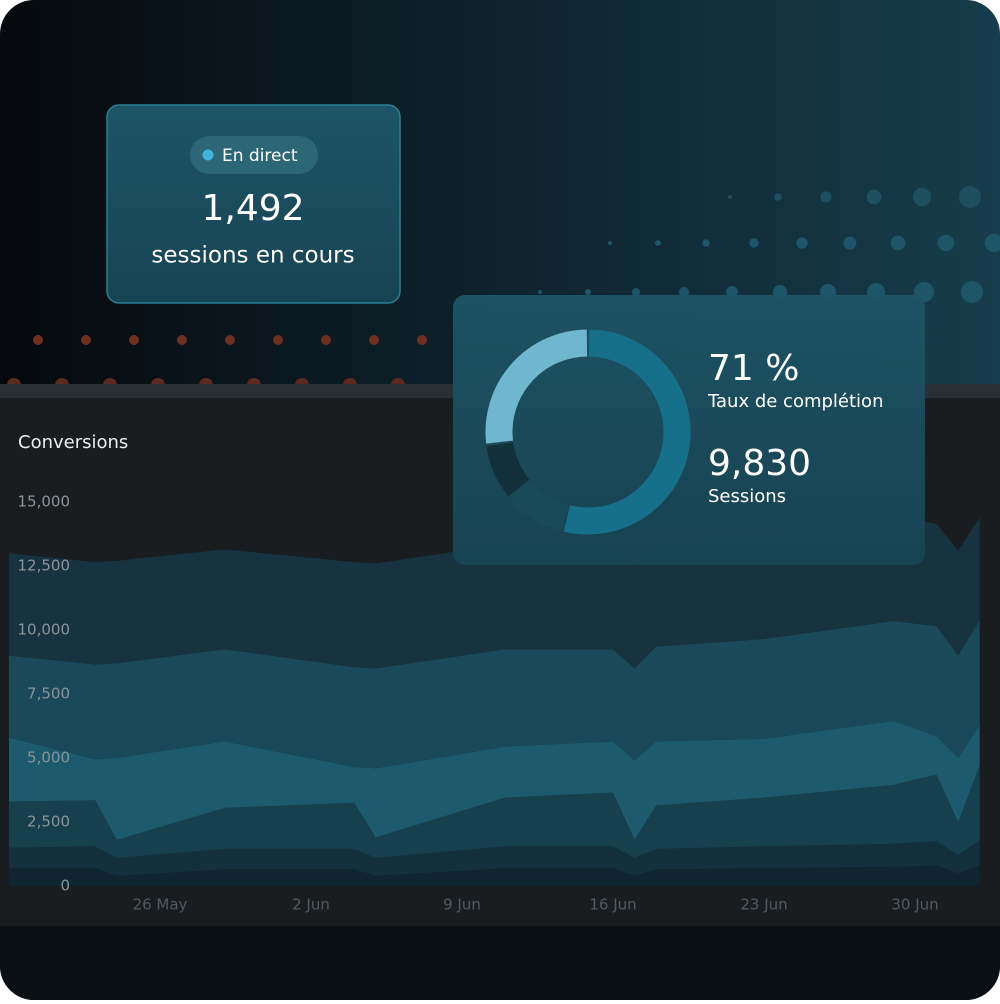 The width and height of the screenshot is (1000, 1004). Describe the element at coordinates (759, 463) in the screenshot. I see `metric-value: 9,830` at that location.